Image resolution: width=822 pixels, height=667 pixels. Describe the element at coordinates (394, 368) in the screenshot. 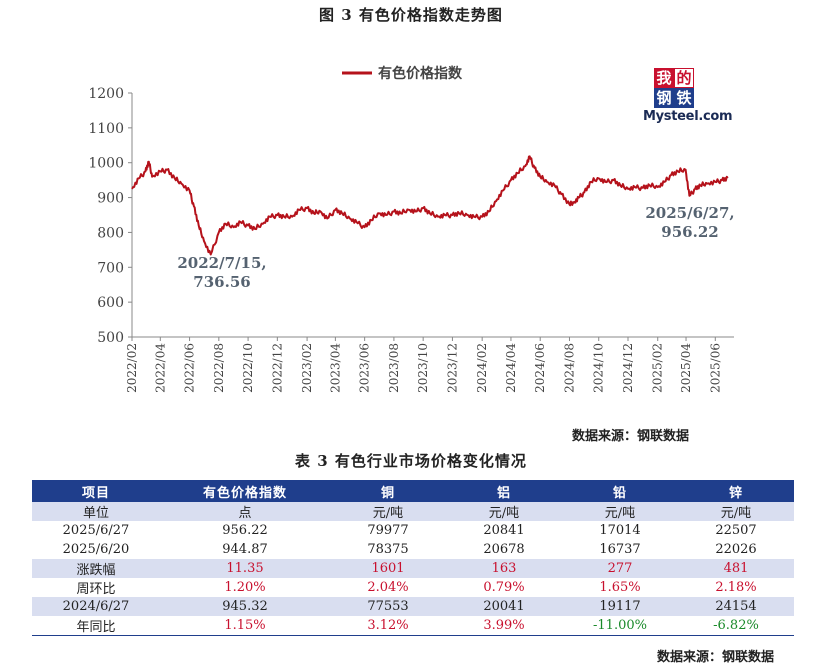

I see `x-tick-label: 2023/08` at that location.